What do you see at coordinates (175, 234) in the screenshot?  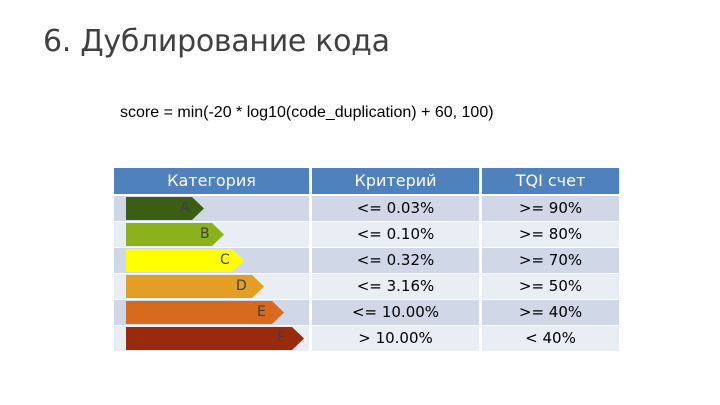 I see `category-arrow-b` at bounding box center [175, 234].